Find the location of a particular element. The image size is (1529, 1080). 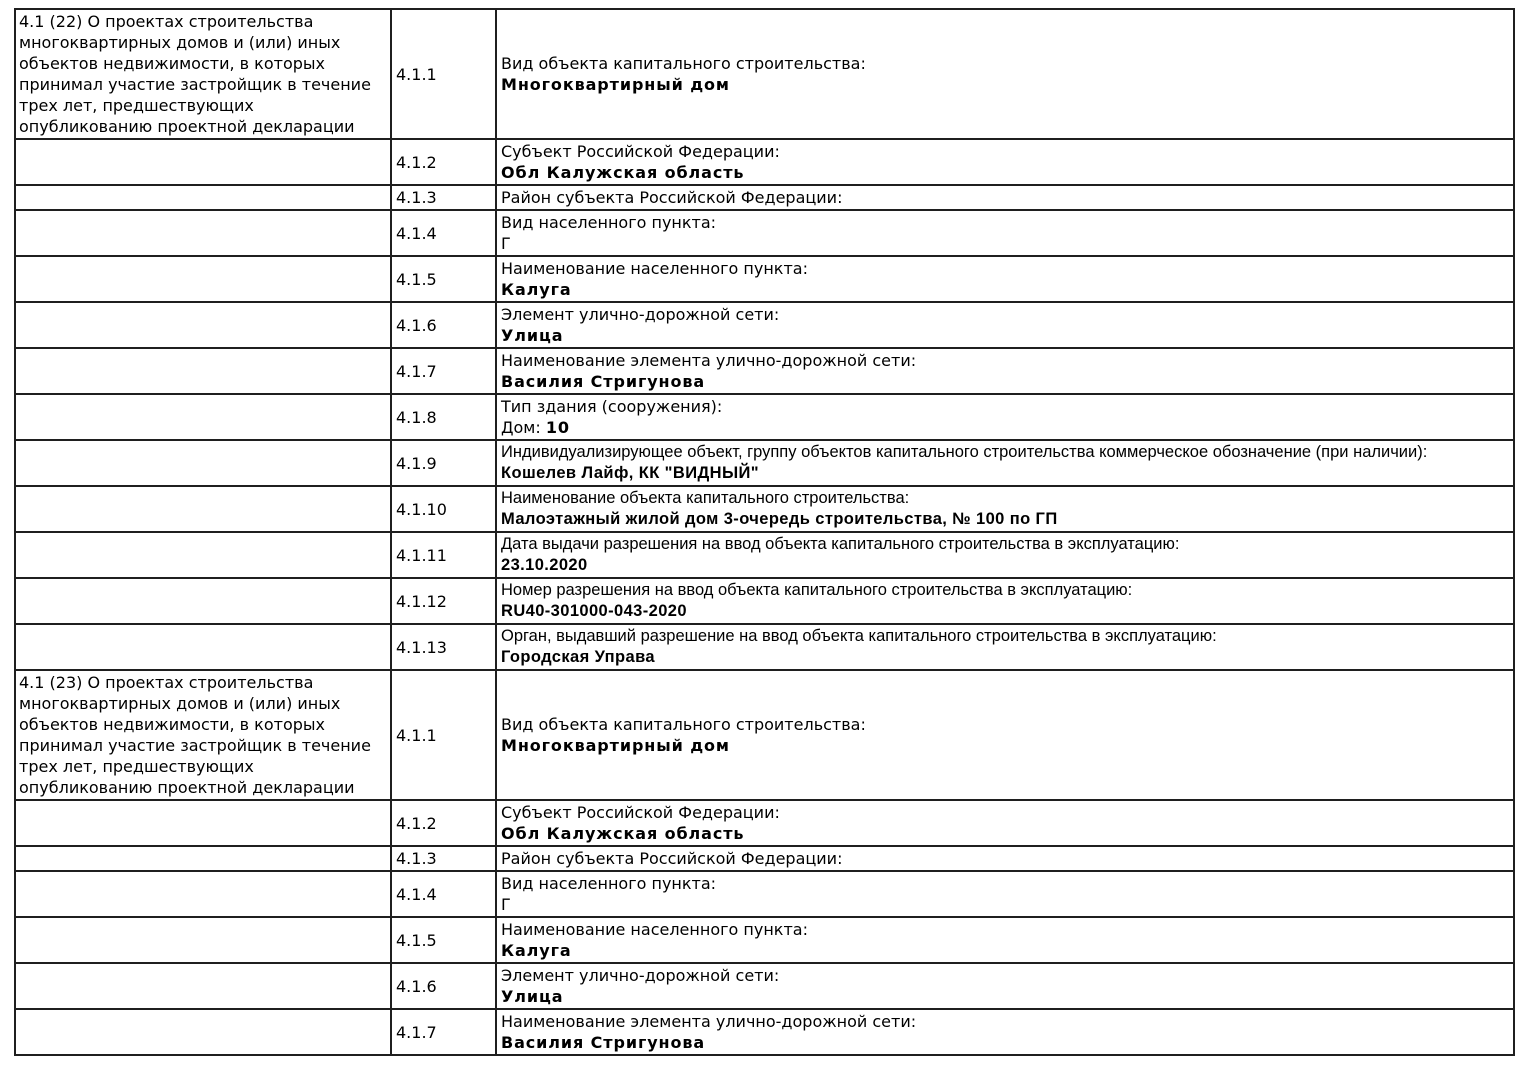

item-number-cell: 4.1.13 is located at coordinates (443, 647).